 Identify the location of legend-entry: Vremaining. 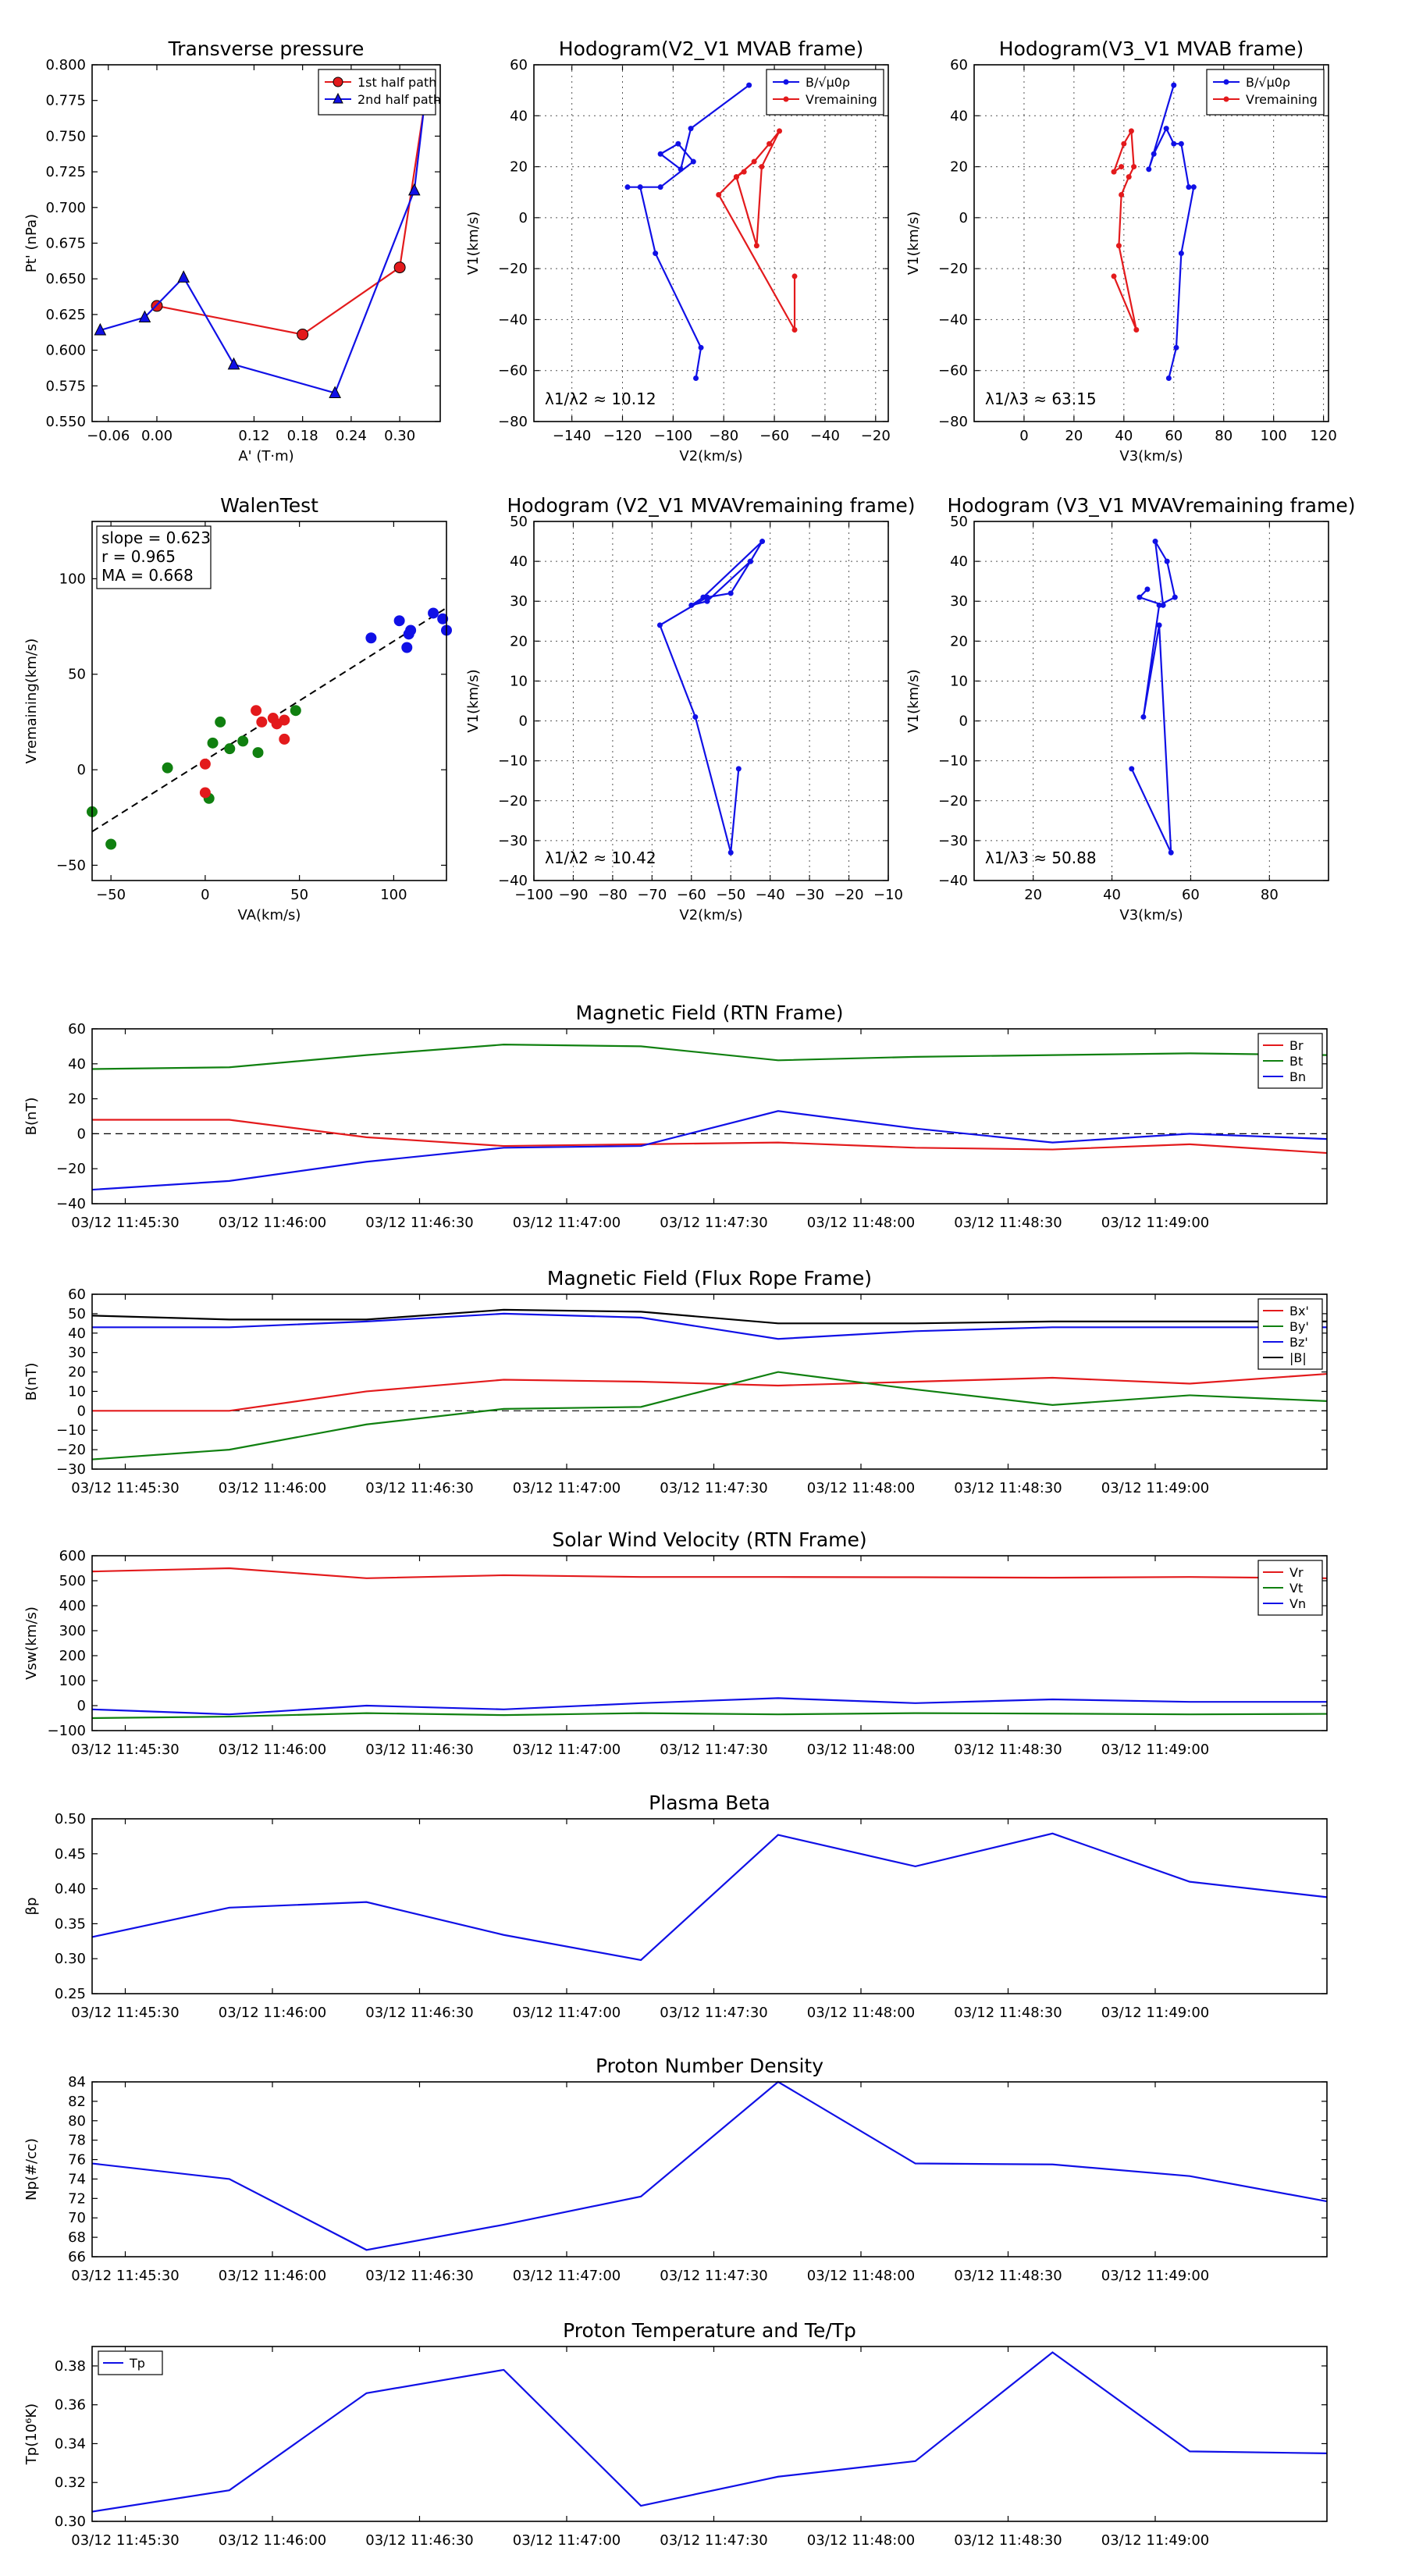
(1282, 99).